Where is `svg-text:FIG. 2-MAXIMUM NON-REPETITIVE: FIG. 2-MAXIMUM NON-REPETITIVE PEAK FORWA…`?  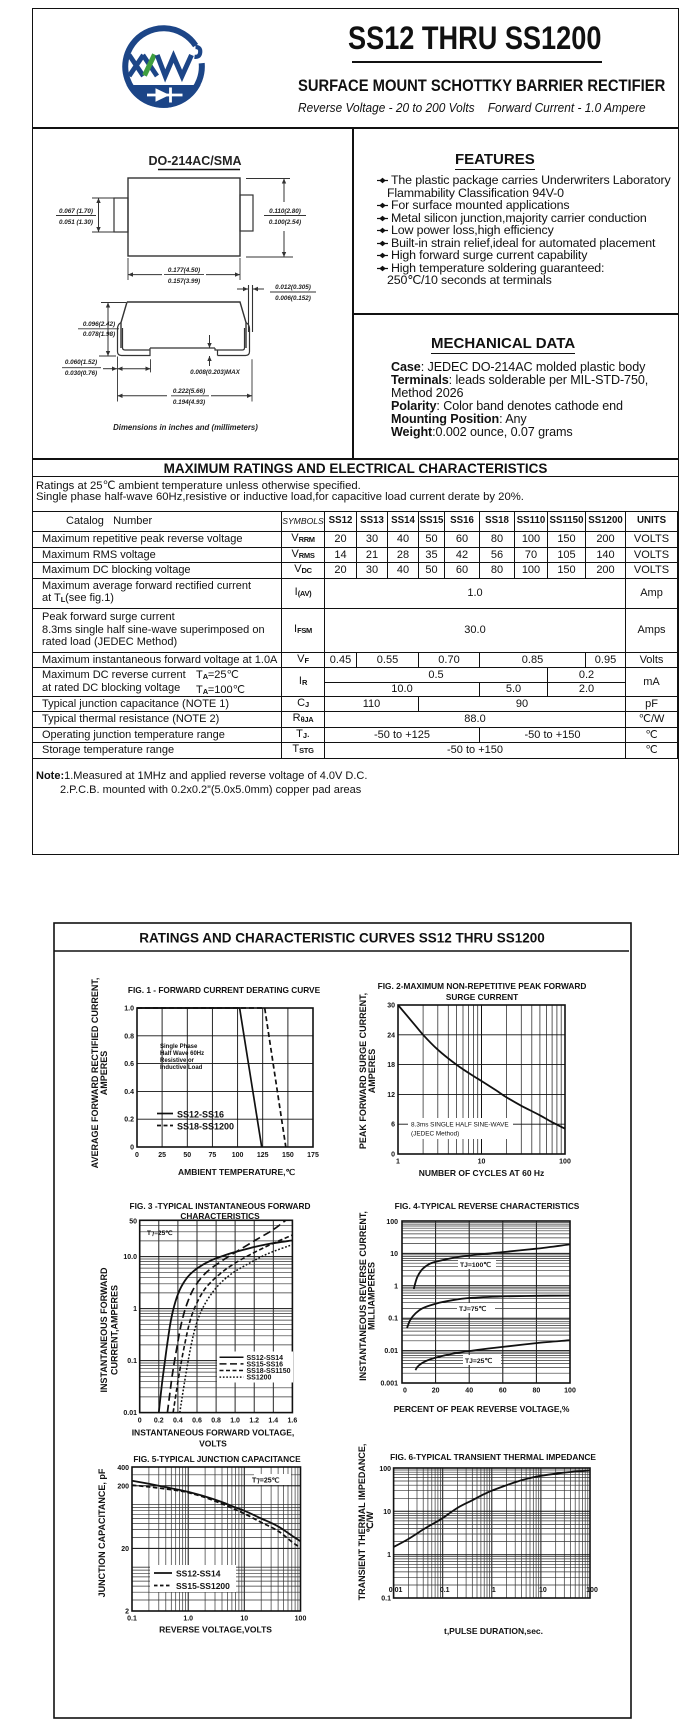 svg-text:FIG. 2-MAXIMUM NON-REPETITIVE: FIG. 2-MAXIMUM NON-REPETITIVE PEAK FORWA… is located at coordinates (482, 986).